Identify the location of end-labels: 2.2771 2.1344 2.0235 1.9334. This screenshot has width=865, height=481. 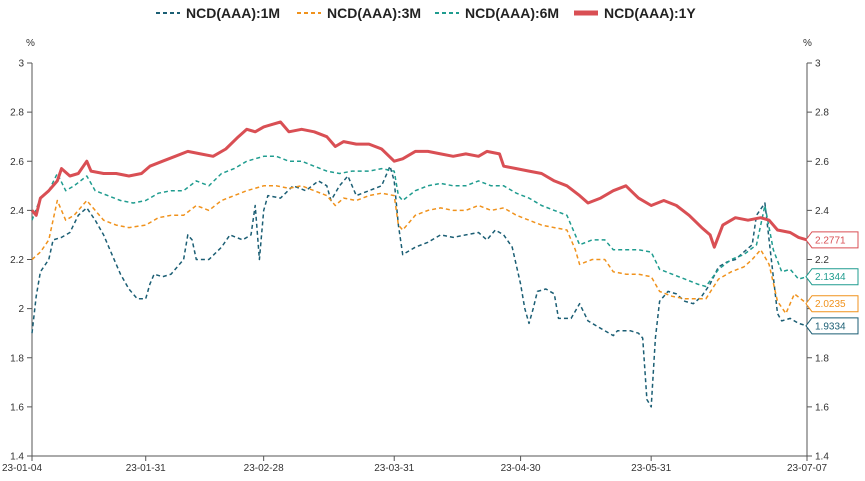
(832, 283).